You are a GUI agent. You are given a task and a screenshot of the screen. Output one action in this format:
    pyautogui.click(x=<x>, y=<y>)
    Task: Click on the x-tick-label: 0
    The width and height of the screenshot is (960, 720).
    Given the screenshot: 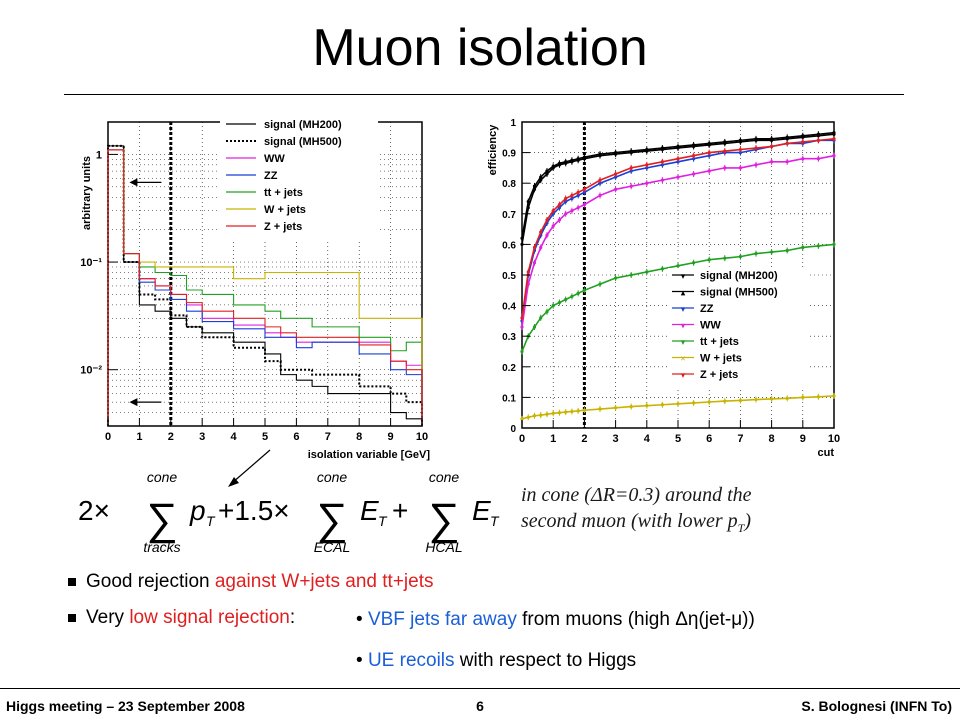 What is the action you would take?
    pyautogui.click(x=522, y=439)
    